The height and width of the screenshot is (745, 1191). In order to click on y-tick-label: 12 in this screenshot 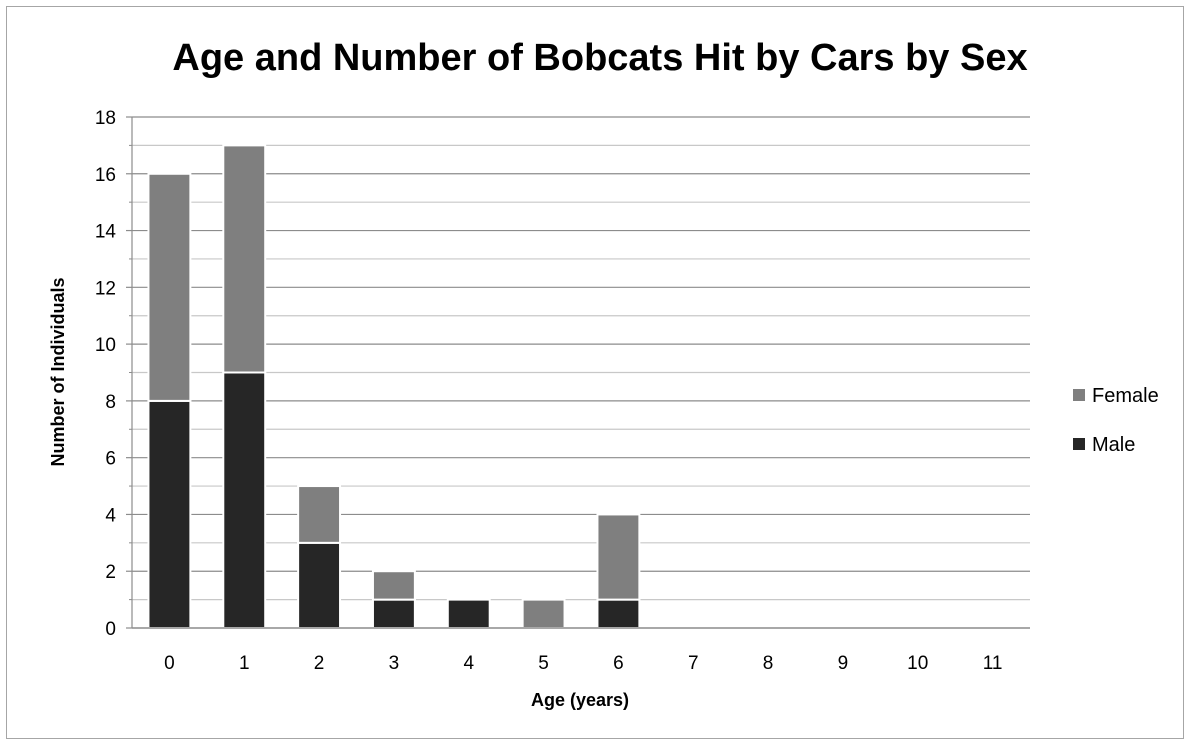, I will do `click(105, 288)`.